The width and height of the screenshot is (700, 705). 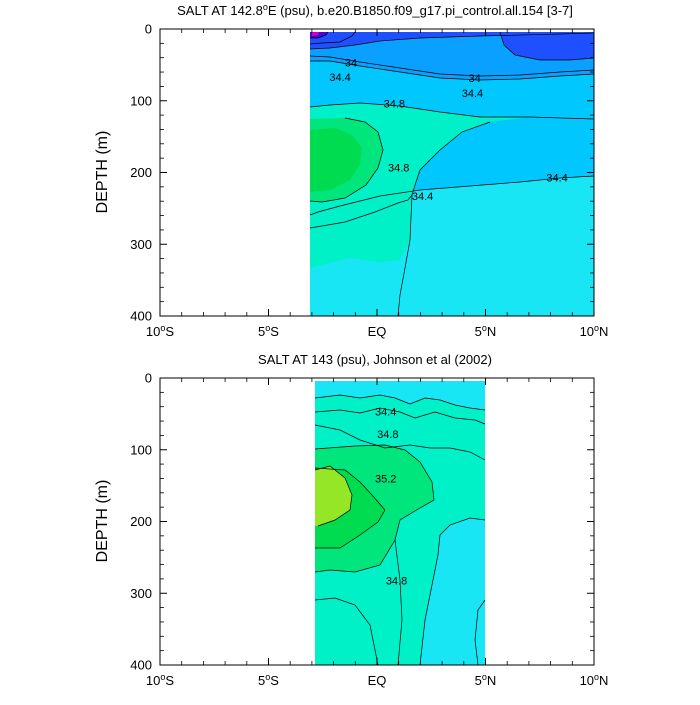 I want to click on panel-1-contour-labels: 34 34.4 34 34.4 34.8 34.8 34.4 34.4, so click(x=448, y=130).